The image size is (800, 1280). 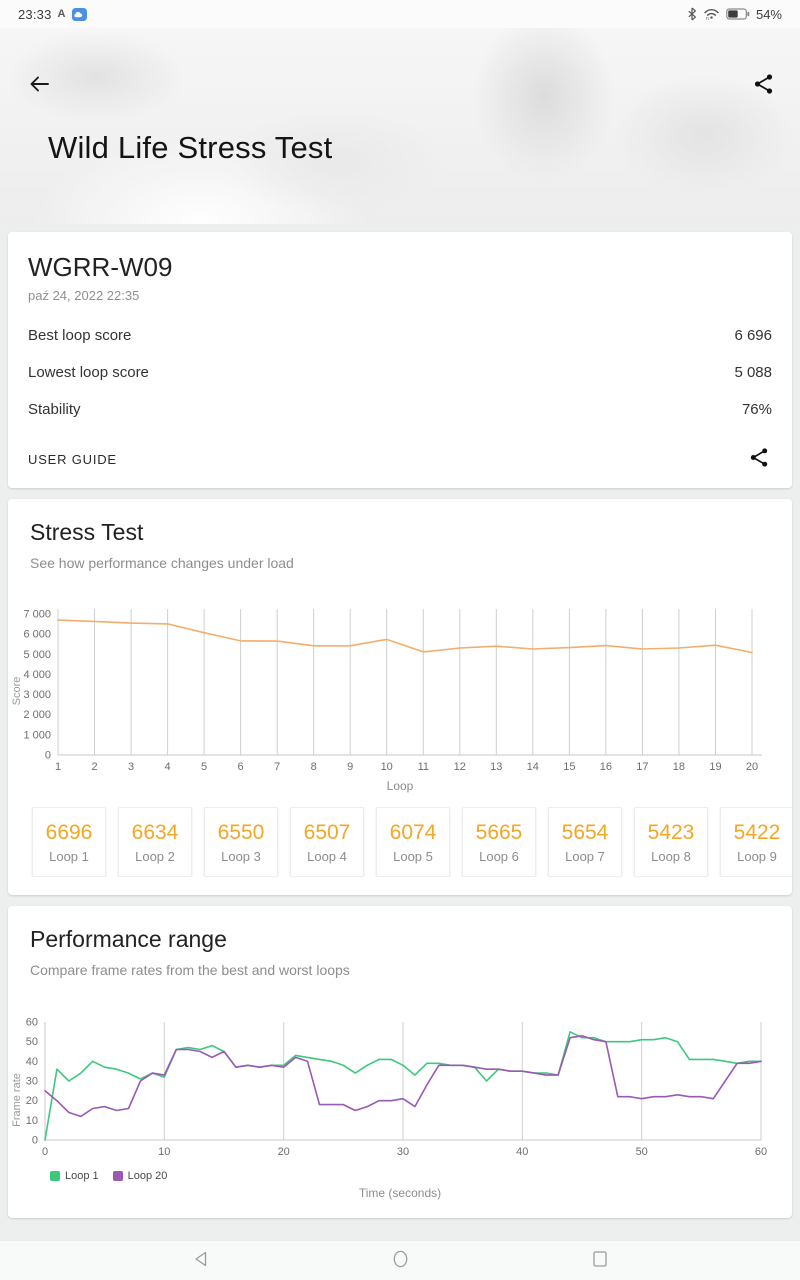 What do you see at coordinates (131, 767) in the screenshot?
I see `svg-text: 3` at bounding box center [131, 767].